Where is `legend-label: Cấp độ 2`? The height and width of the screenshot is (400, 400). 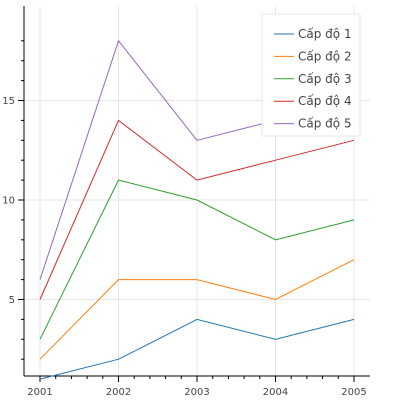 legend-label: Cấp độ 2 is located at coordinates (325, 56).